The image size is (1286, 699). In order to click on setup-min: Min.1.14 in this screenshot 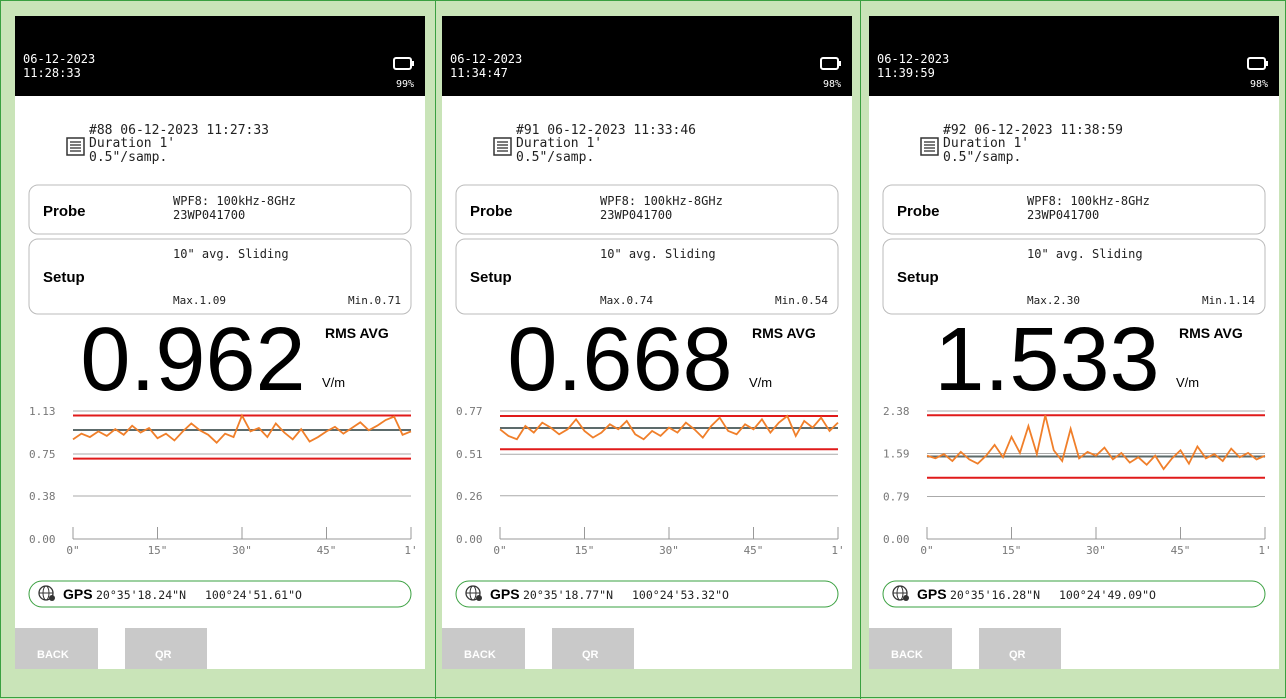, I will do `click(1228, 300)`.